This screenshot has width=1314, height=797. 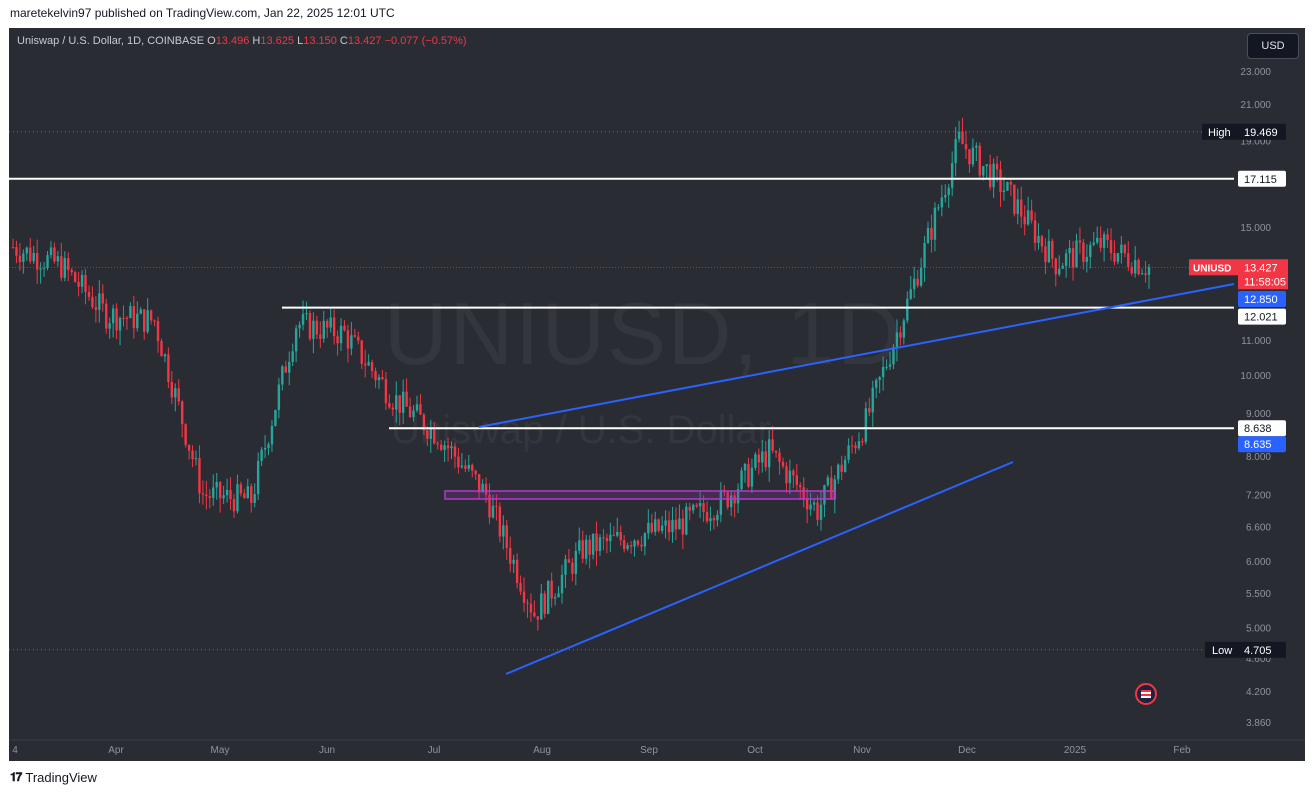 I want to click on legend-open: 13.496, so click(x=232, y=41).